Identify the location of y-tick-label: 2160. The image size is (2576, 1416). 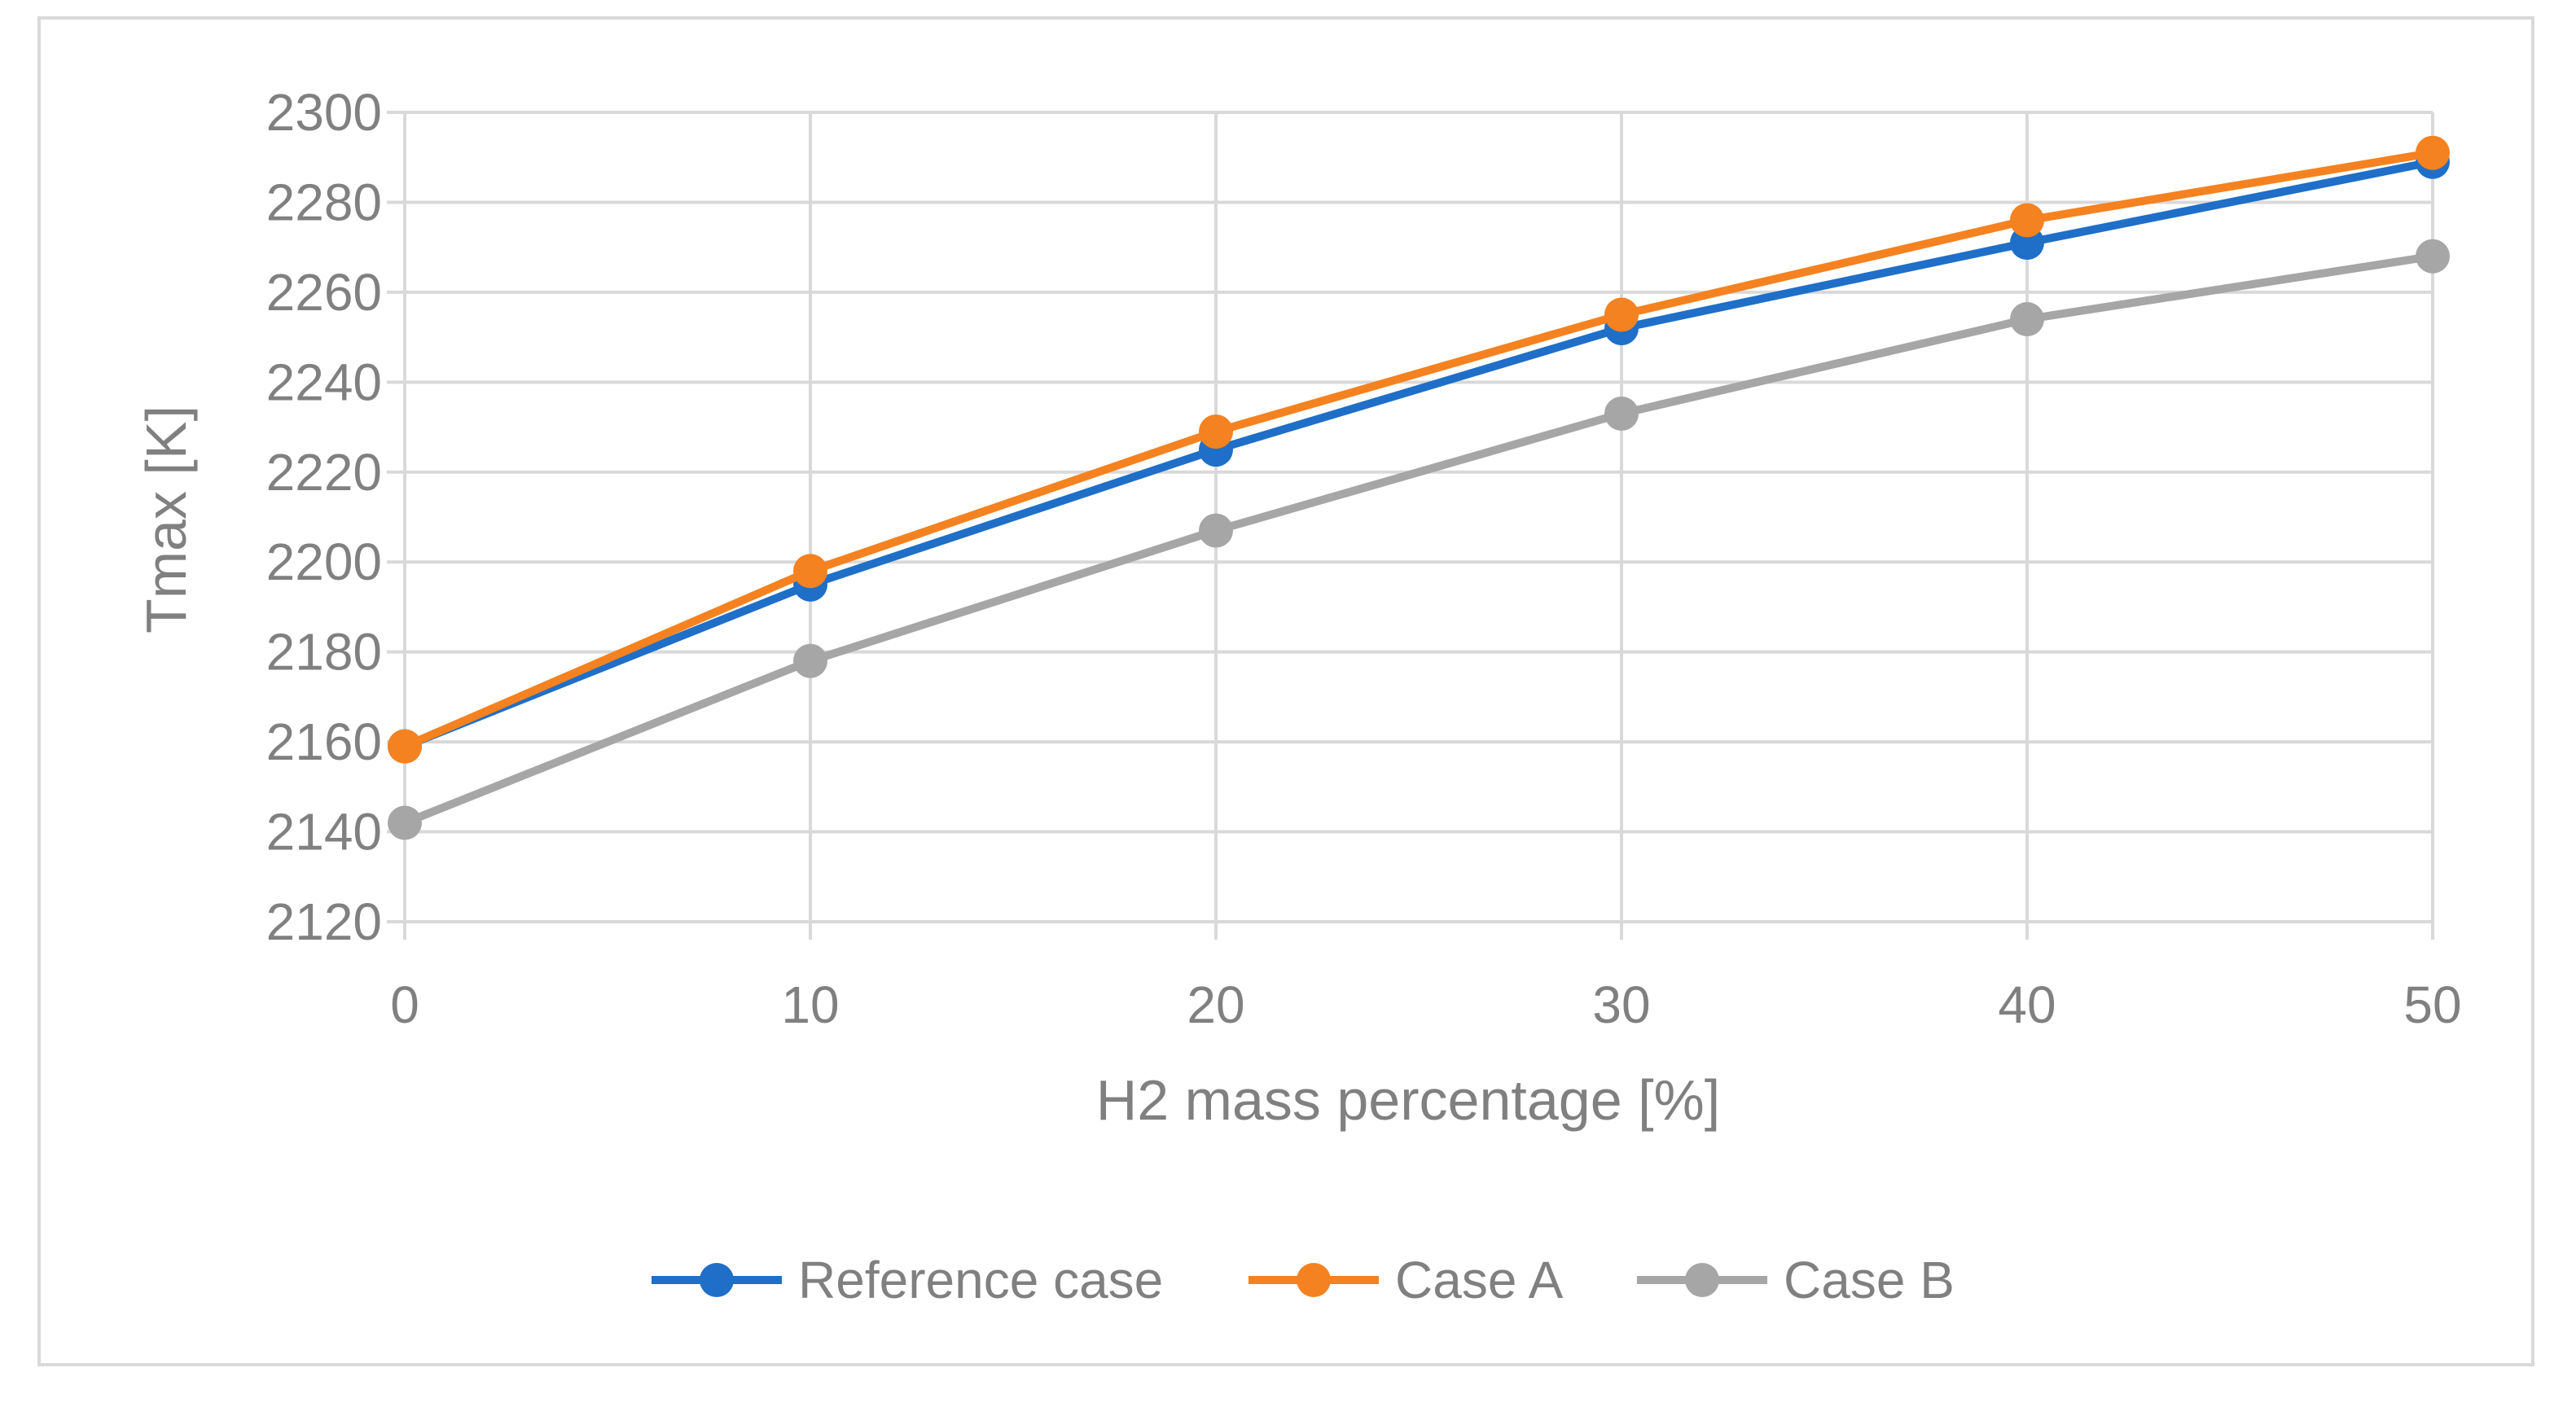
(324, 741).